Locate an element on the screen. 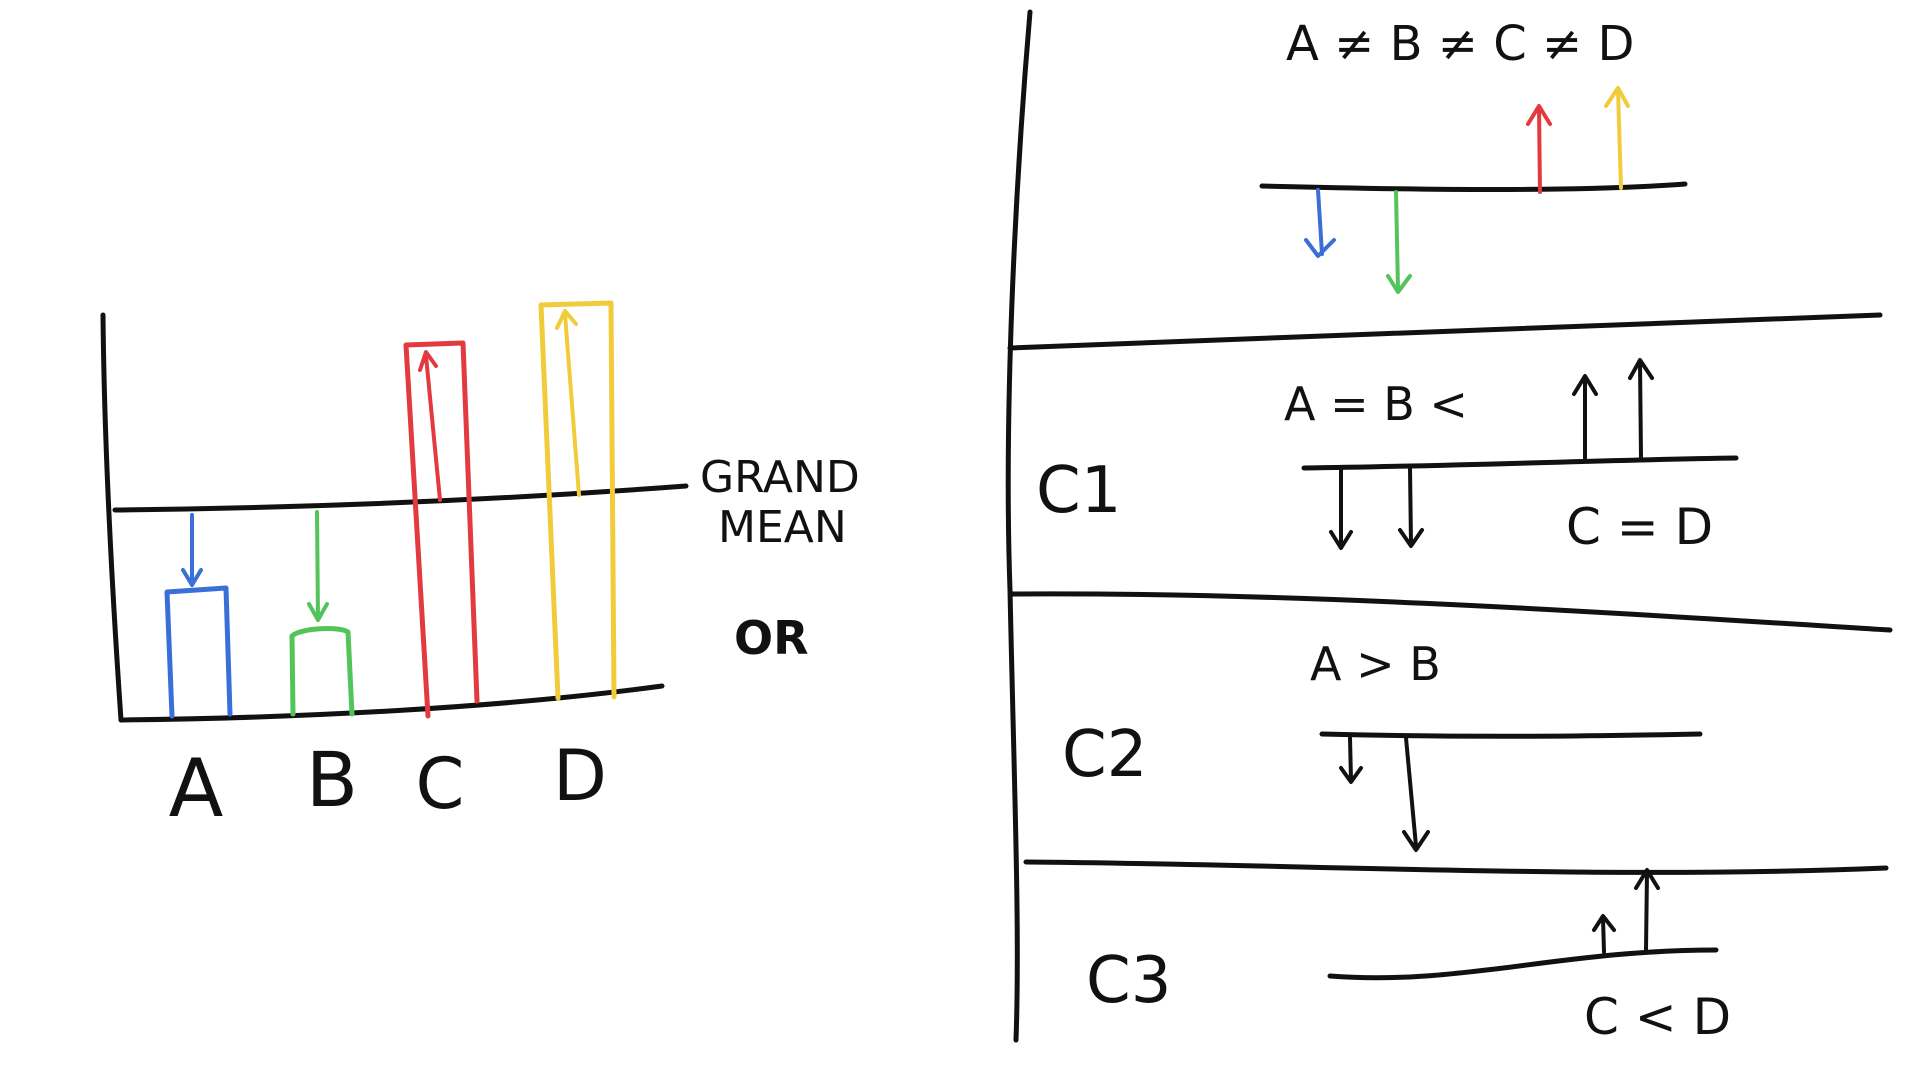 This screenshot has width=1920, height=1080. c3-arrow-d is located at coordinates (1647, 910).